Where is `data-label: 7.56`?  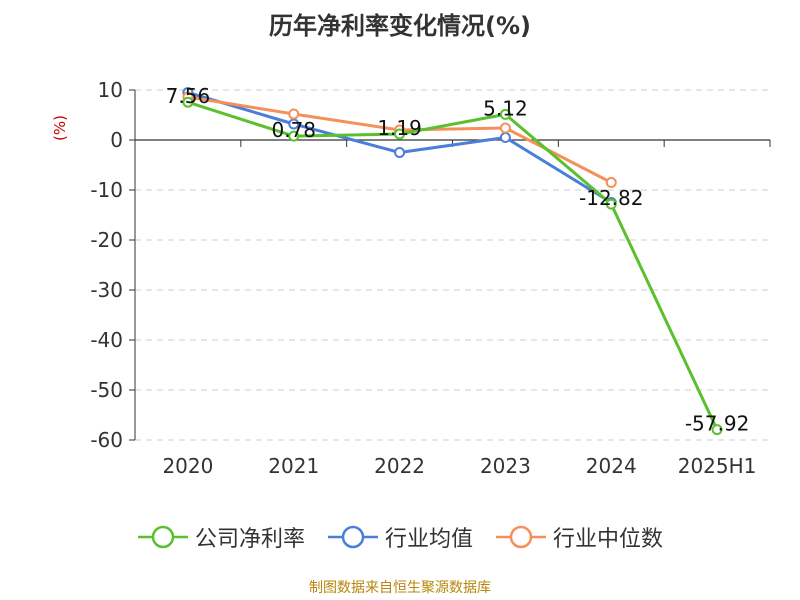 data-label: 7.56 is located at coordinates (188, 96).